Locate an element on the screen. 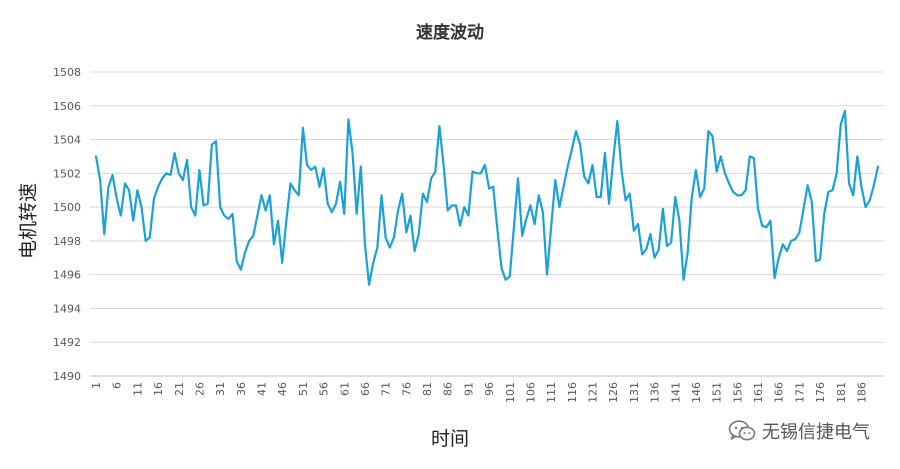 The height and width of the screenshot is (469, 900). x-tick-label: 181 is located at coordinates (841, 392).